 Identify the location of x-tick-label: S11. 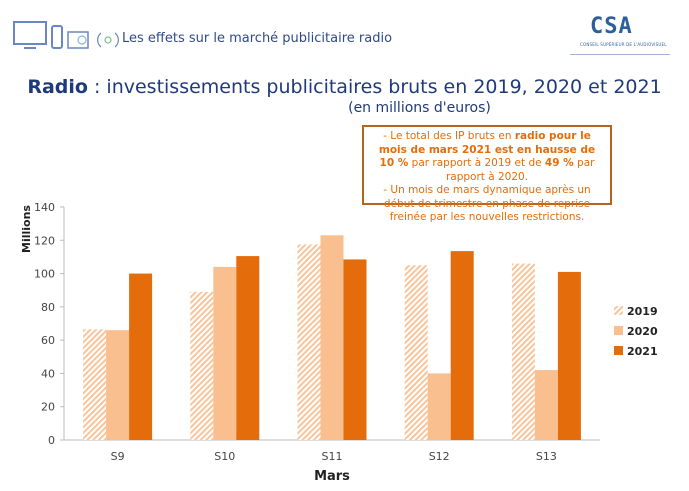
(332, 456).